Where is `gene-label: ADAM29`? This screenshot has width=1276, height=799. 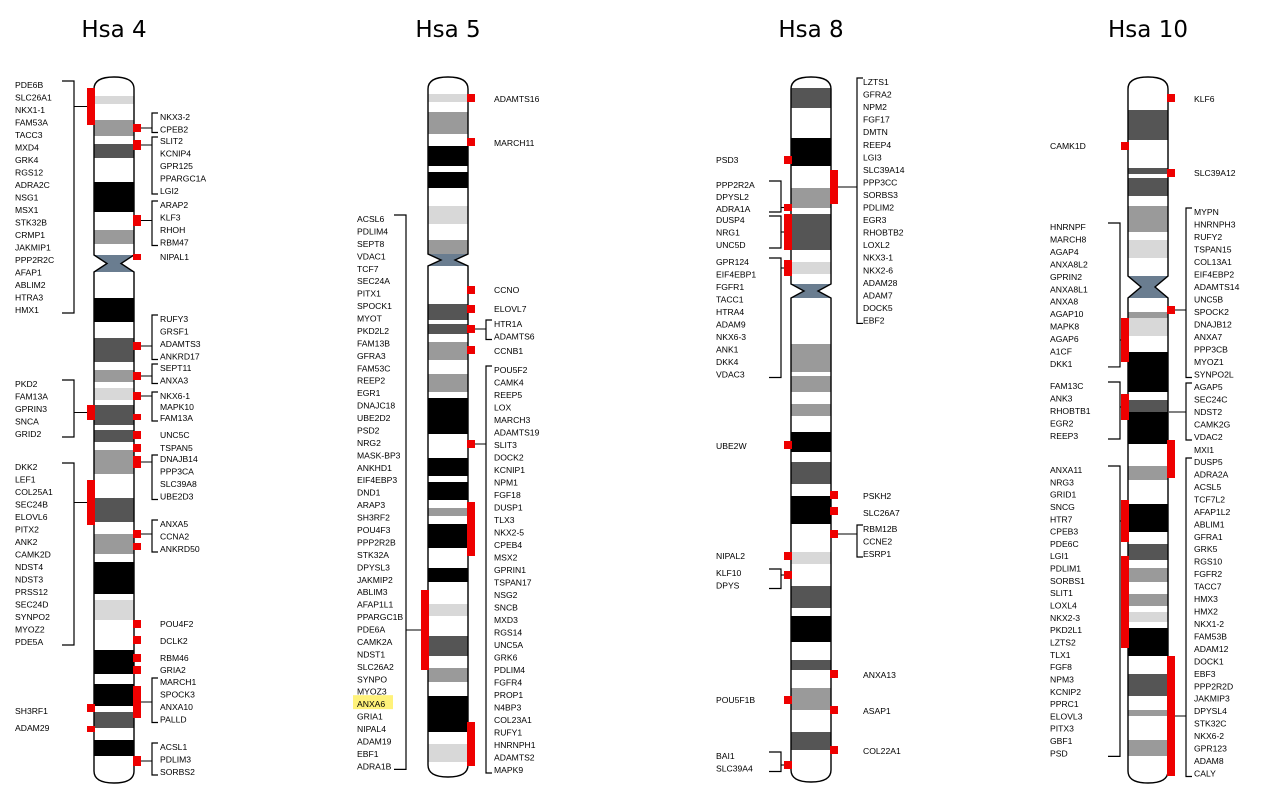
gene-label: ADAM29 is located at coordinates (32, 728).